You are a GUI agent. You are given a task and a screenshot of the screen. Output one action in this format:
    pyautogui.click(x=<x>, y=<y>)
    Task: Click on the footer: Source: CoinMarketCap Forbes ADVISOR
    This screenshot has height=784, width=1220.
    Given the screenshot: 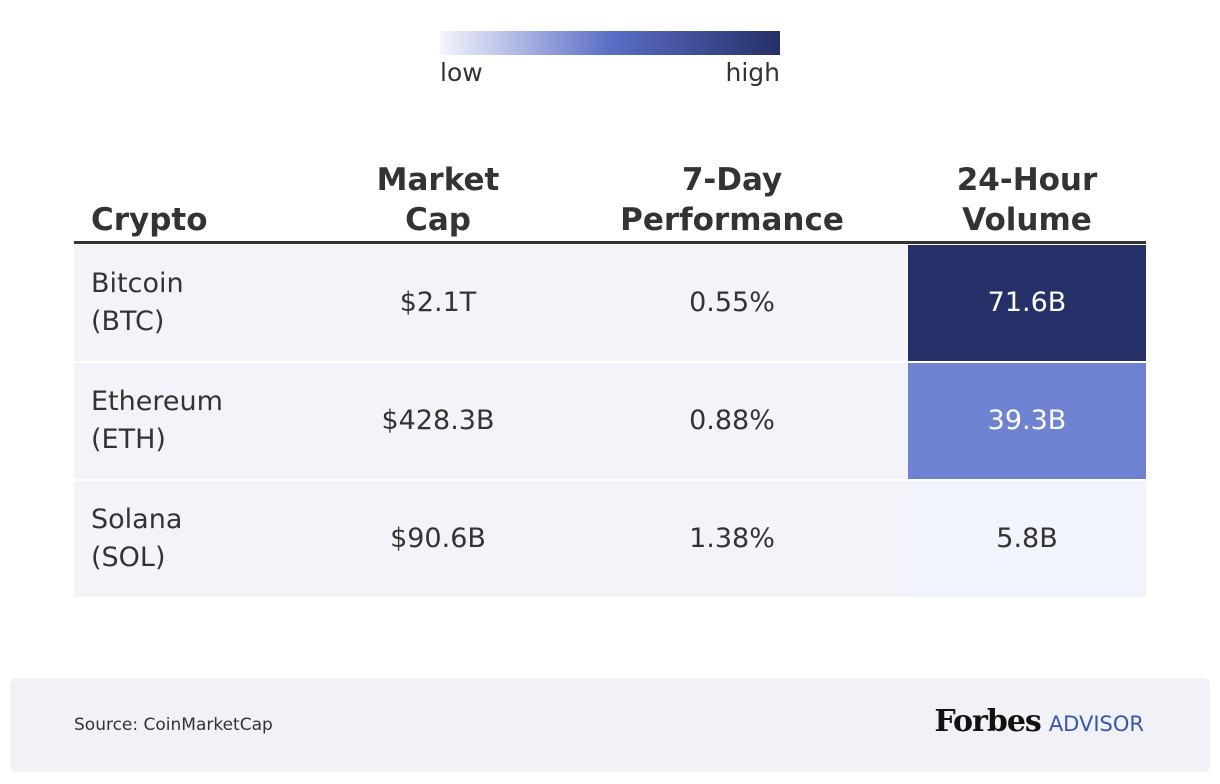 What is the action you would take?
    pyautogui.click(x=610, y=725)
    